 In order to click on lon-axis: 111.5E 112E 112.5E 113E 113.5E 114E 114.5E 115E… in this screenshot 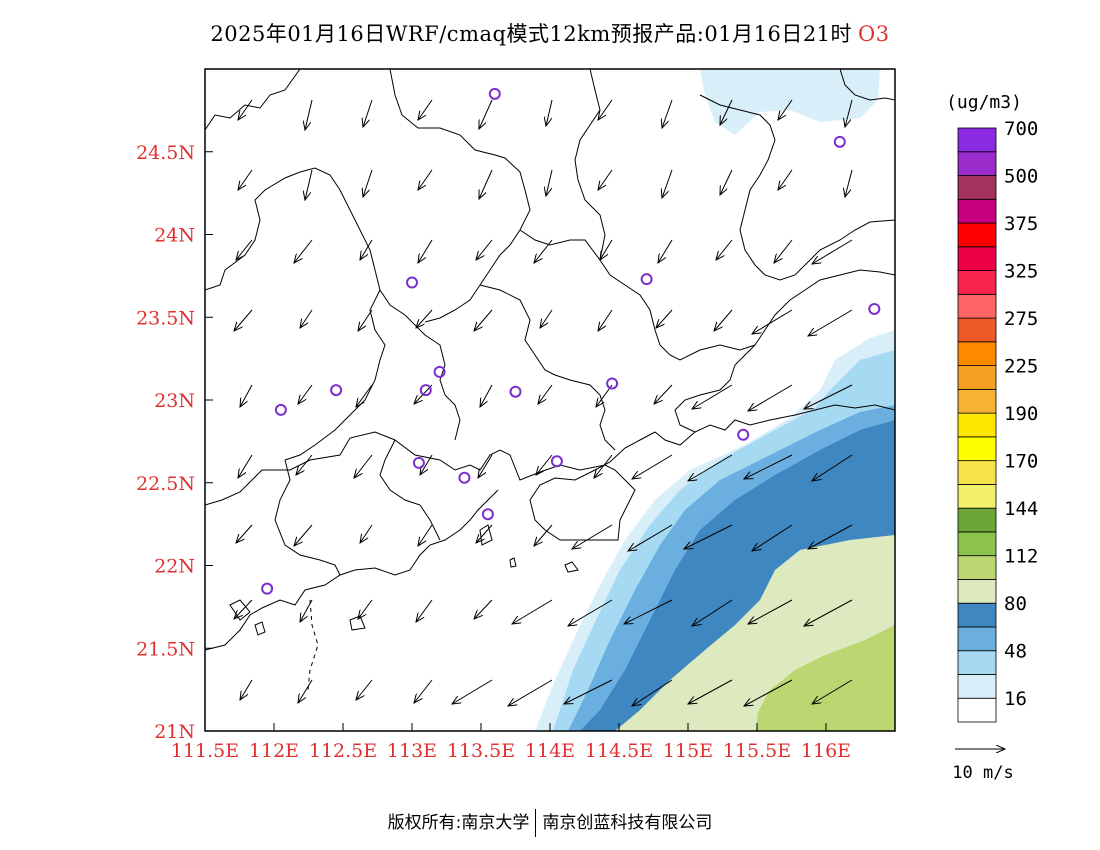, I will do `click(511, 742)`.